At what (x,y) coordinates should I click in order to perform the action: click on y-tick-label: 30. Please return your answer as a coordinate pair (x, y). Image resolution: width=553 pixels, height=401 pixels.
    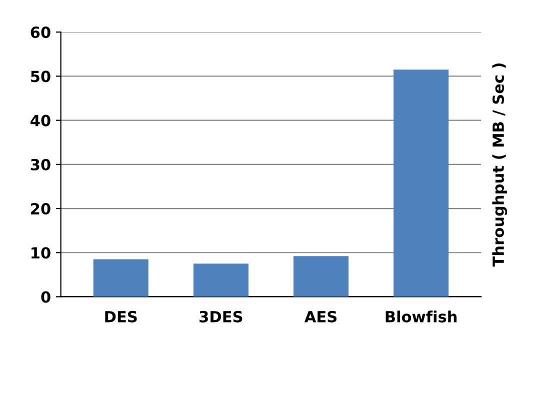
    Looking at the image, I should click on (40, 164).